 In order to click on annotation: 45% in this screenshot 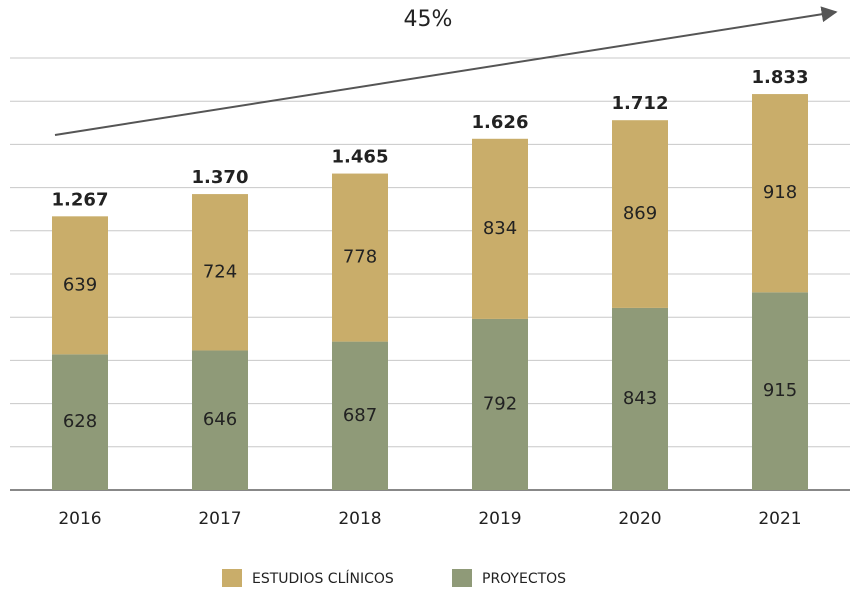, I will do `click(428, 19)`.